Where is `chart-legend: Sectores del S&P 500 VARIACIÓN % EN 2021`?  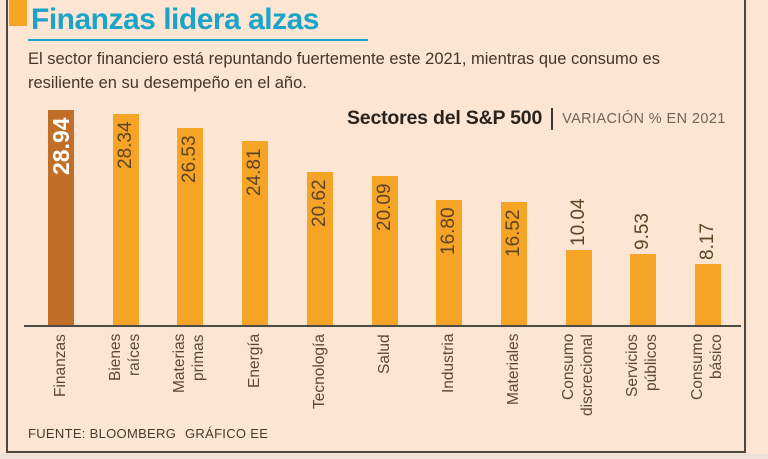
chart-legend: Sectores del S&P 500 VARIACIÓN % EN 2021 is located at coordinates (536, 118).